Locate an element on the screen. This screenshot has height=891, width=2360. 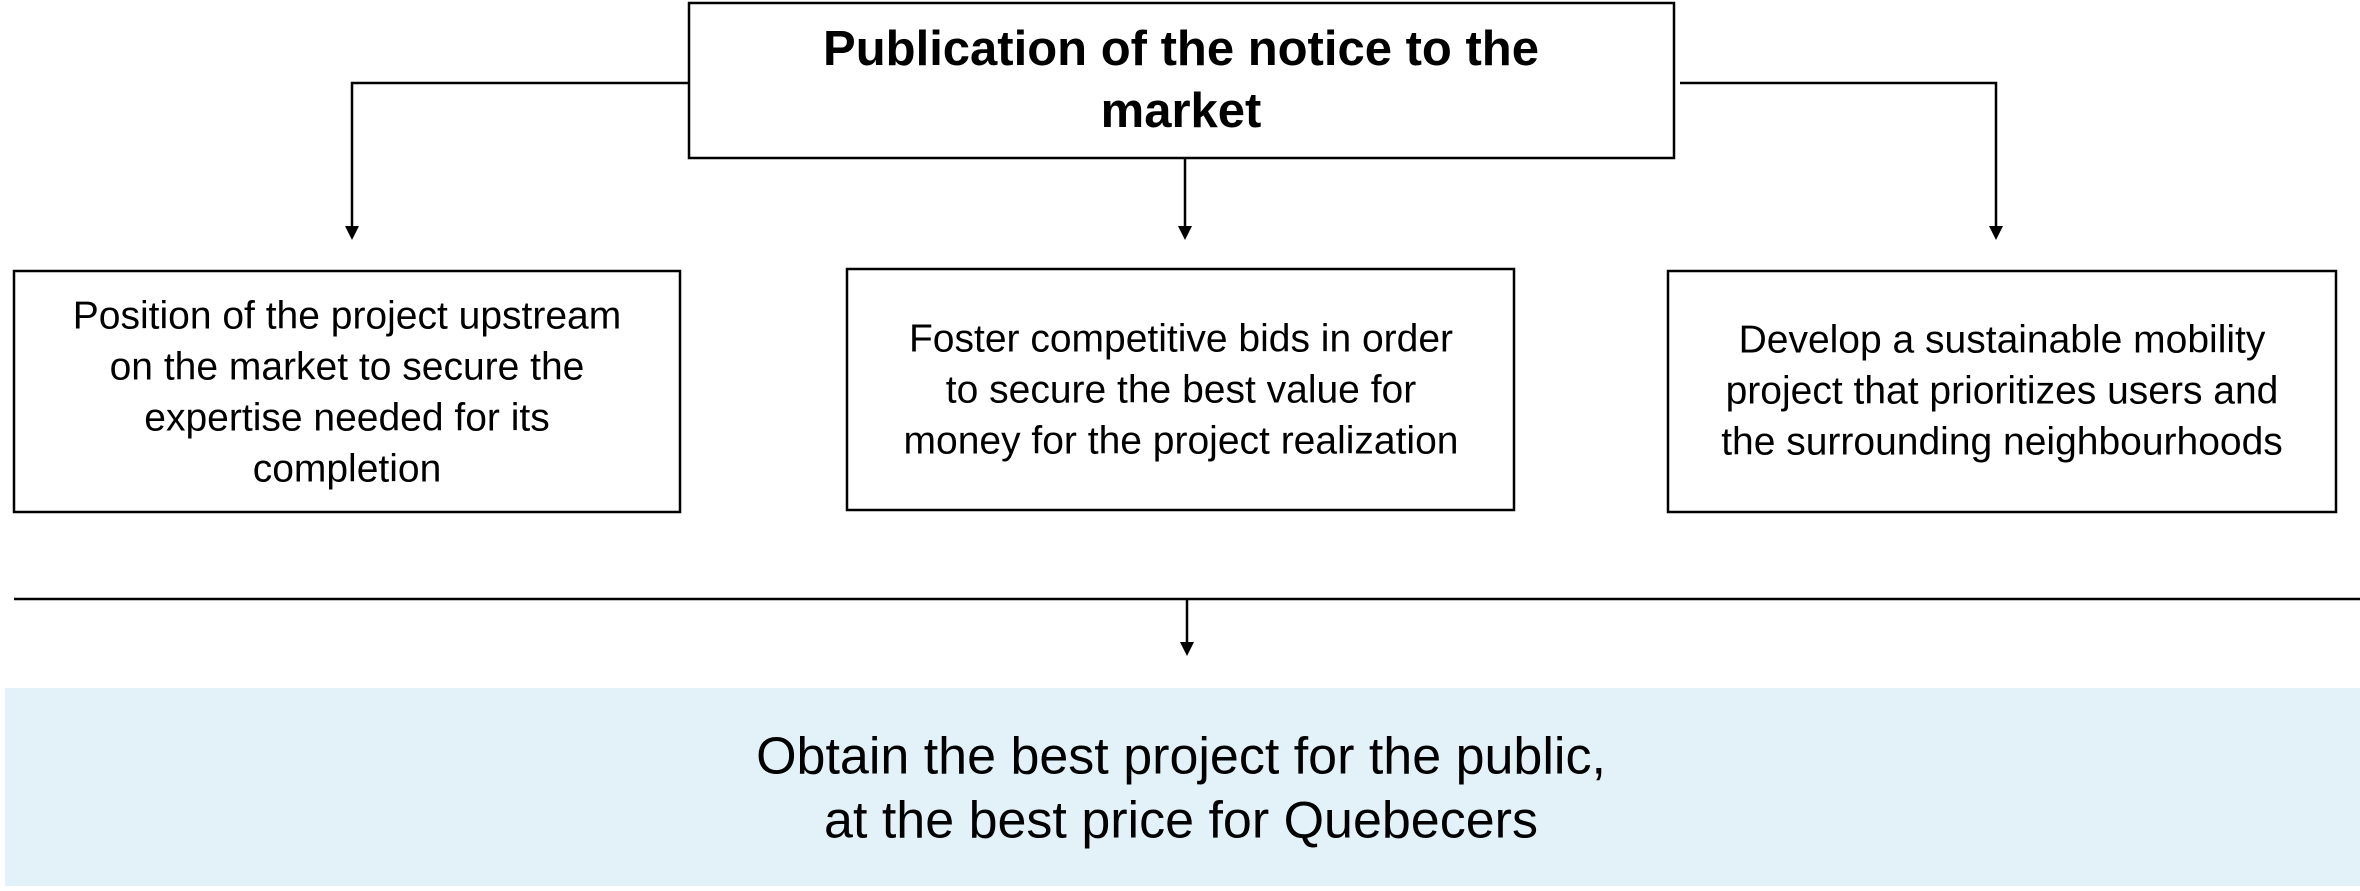
node-line: project that prioritizes users and is located at coordinates (2002, 390).